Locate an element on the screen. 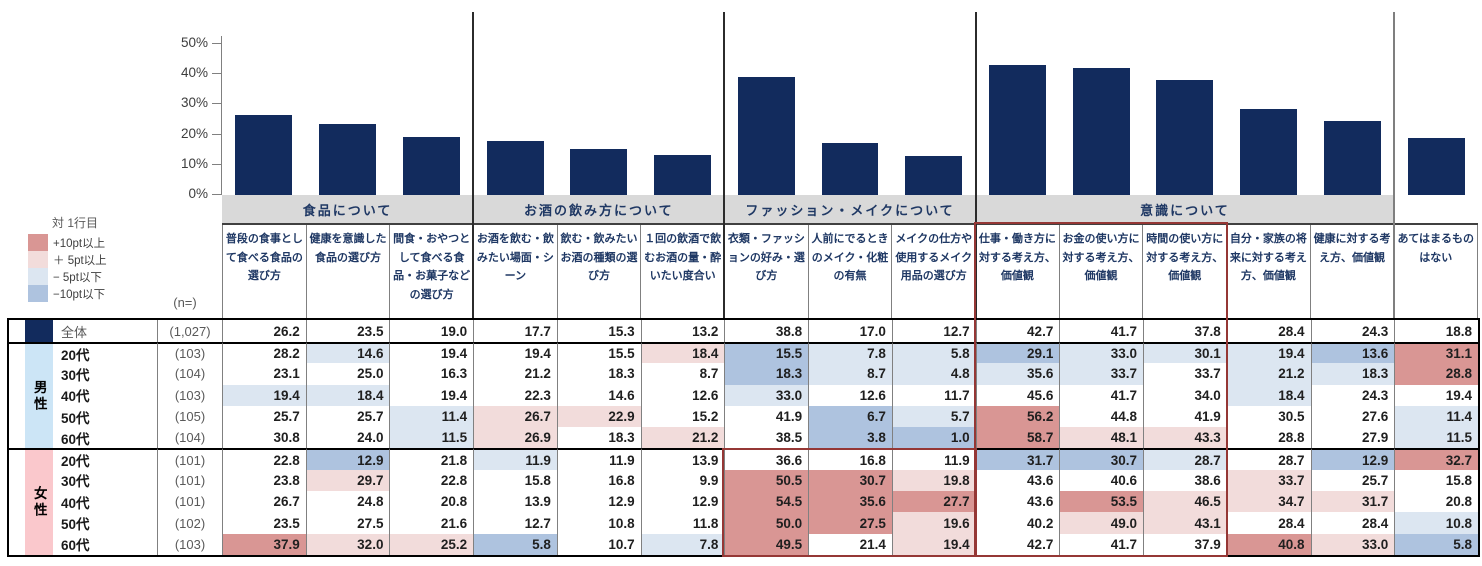 This screenshot has width=1482, height=566. data-cell: 38.8 is located at coordinates (766, 331).